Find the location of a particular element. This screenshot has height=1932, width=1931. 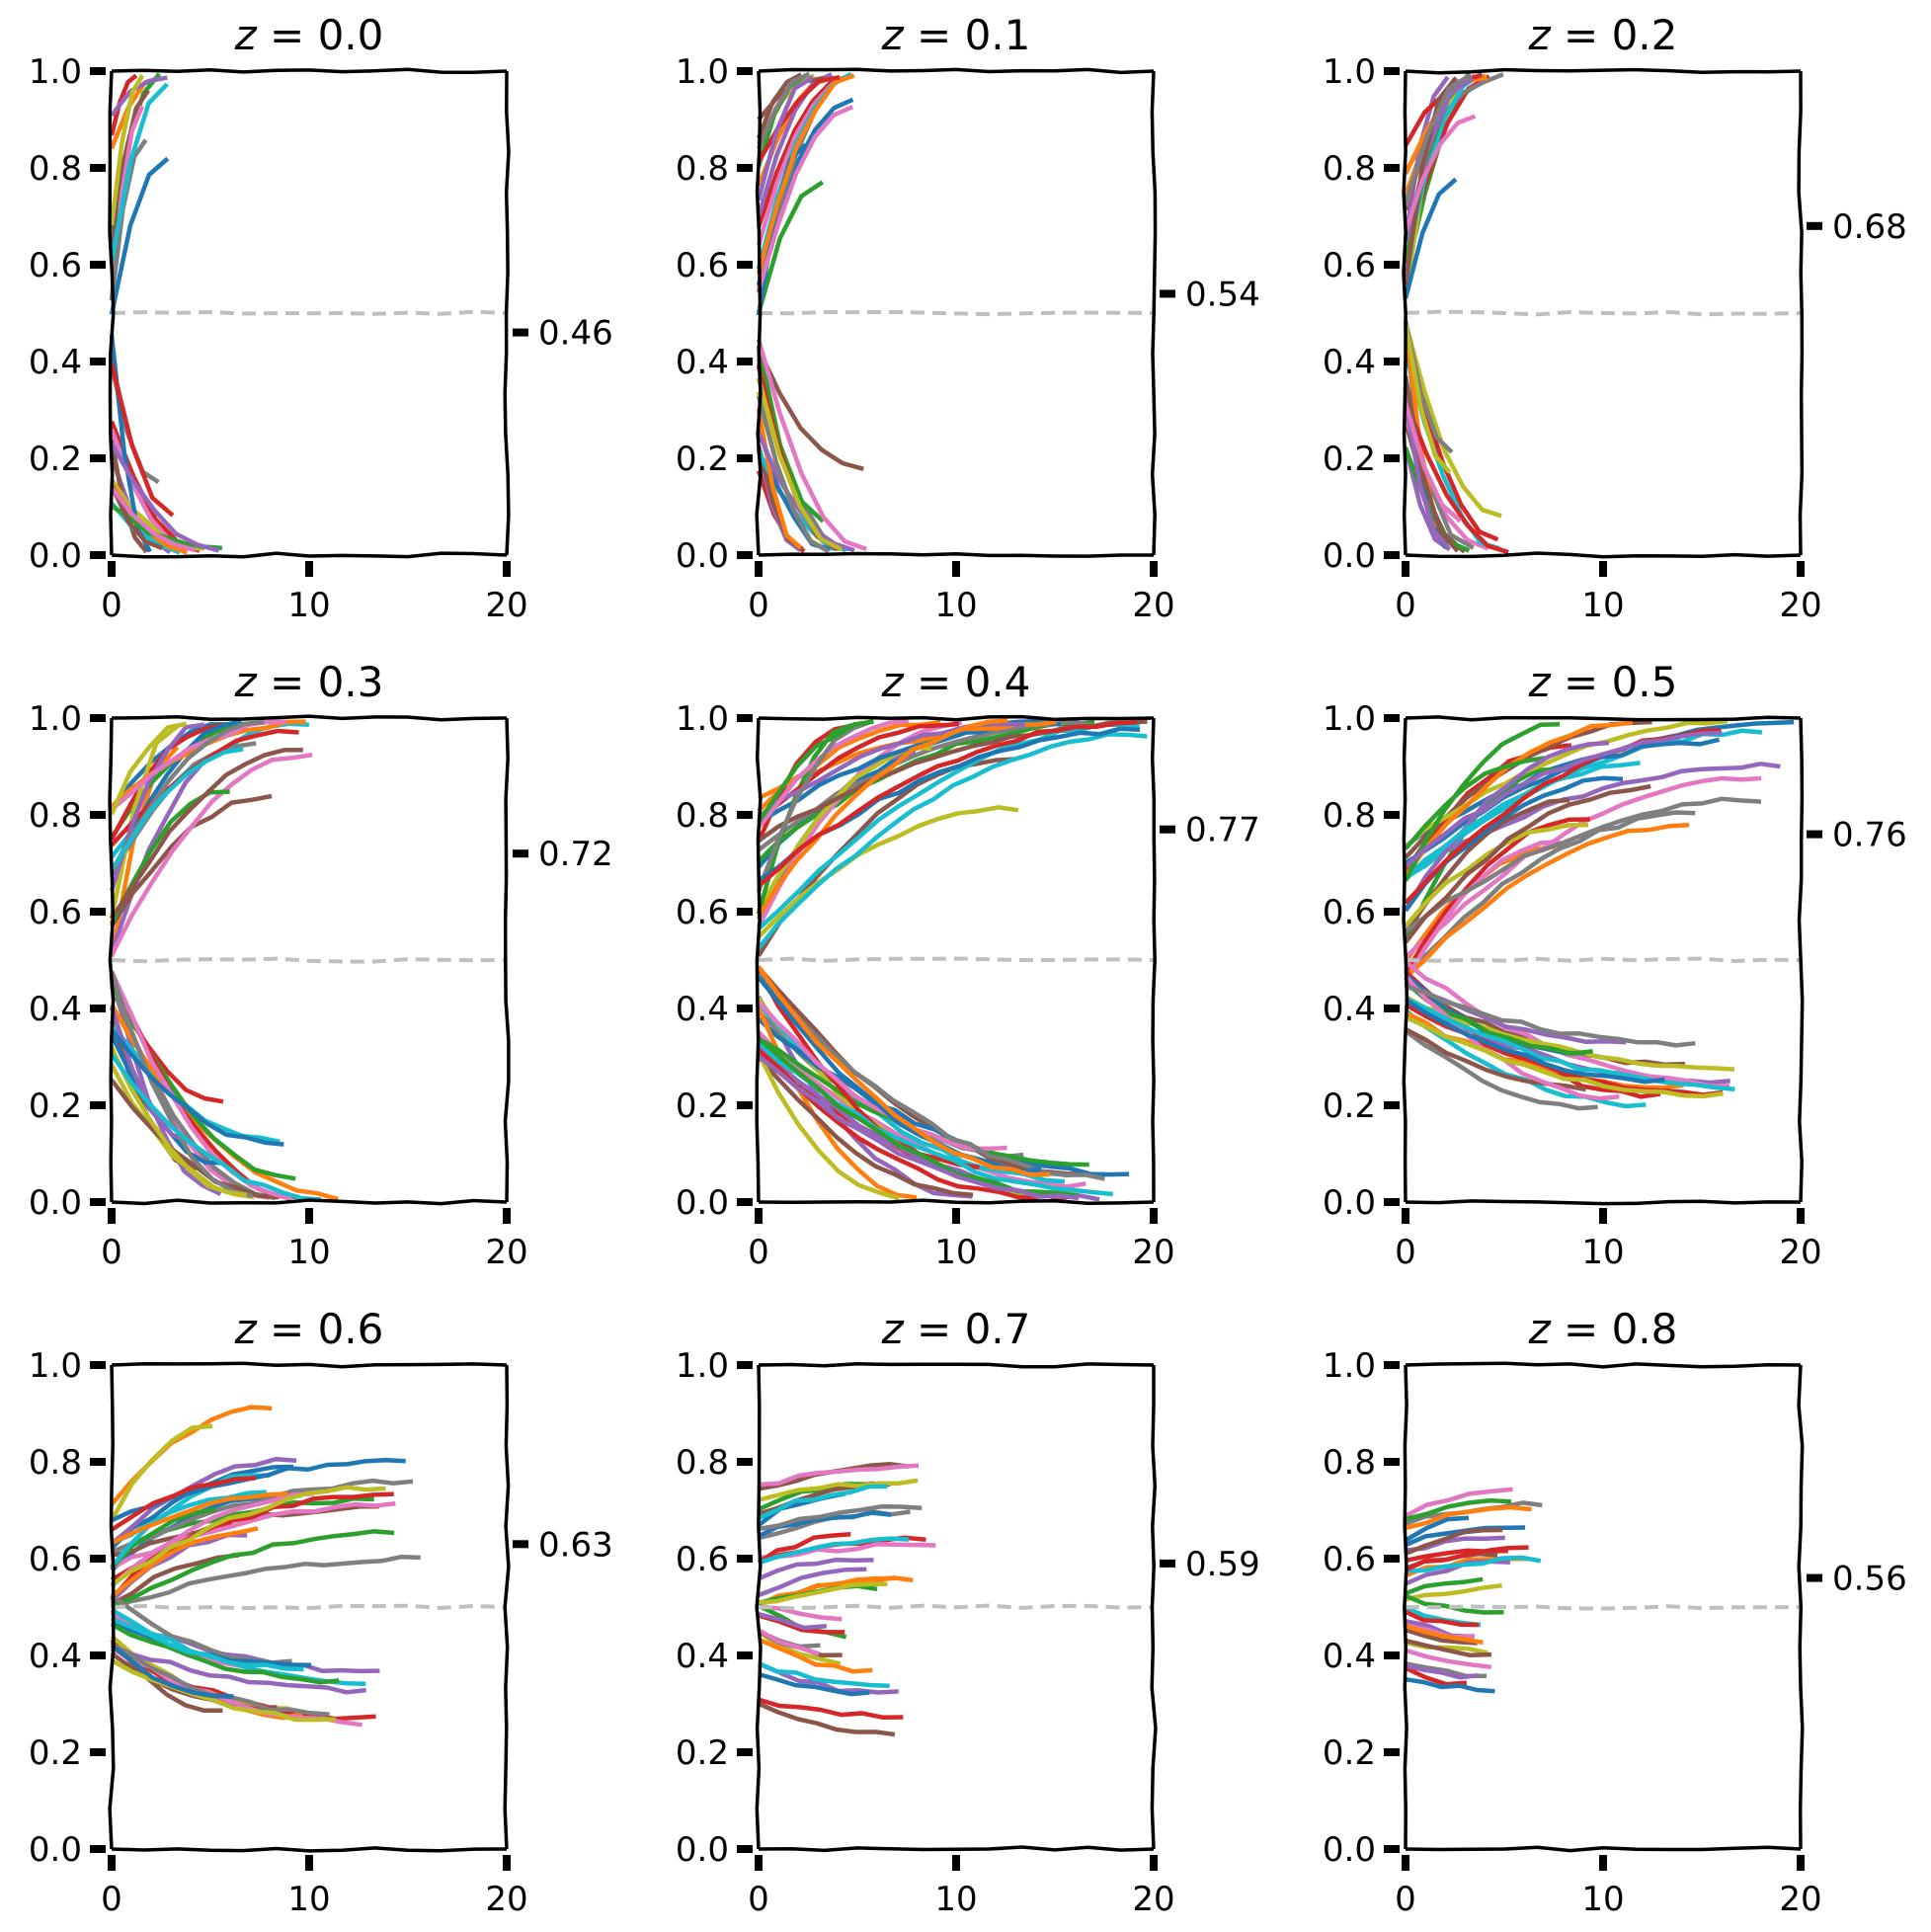

y-tick-label: 0.2 is located at coordinates (56, 1106).